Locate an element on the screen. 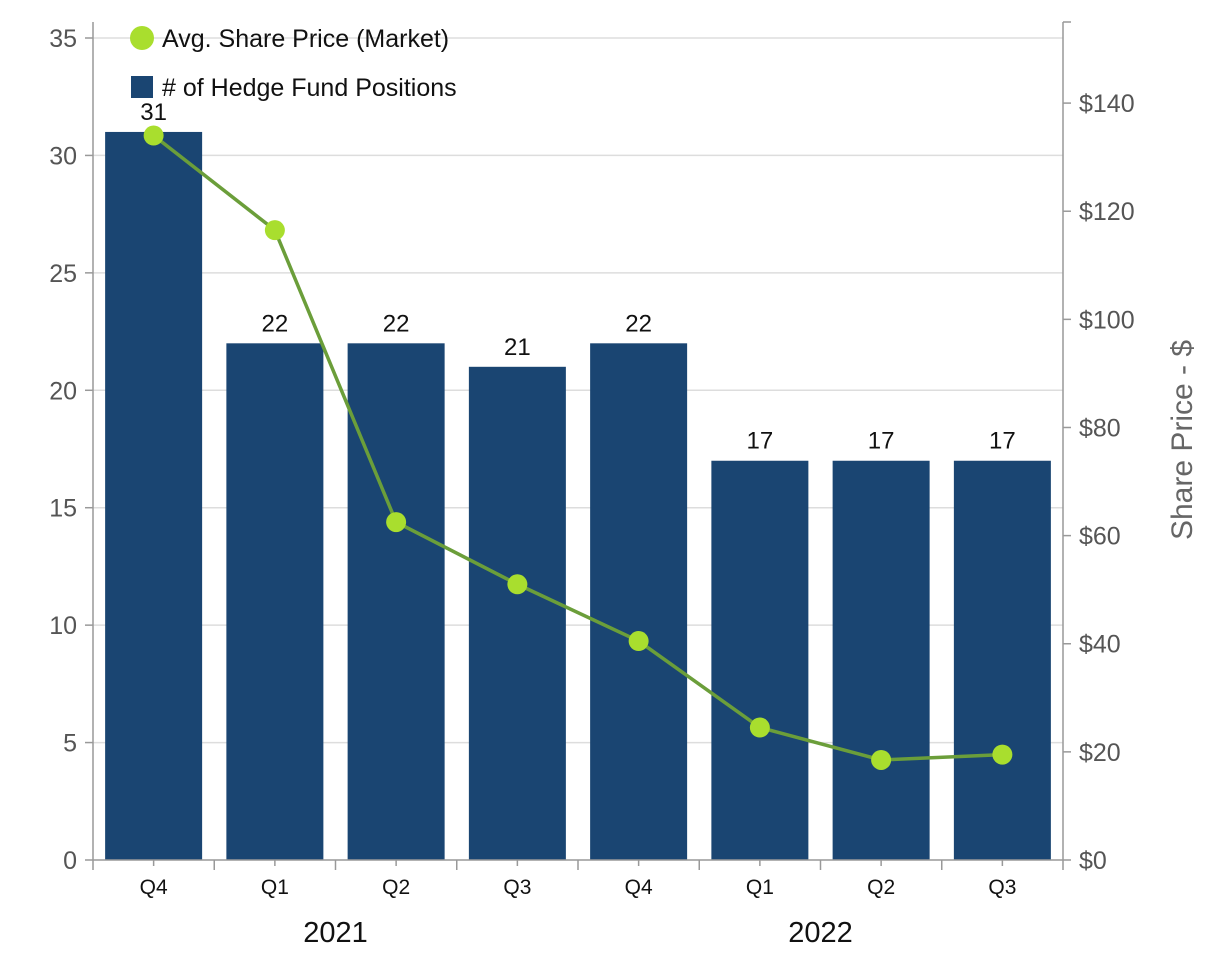  right-axis-title: Share Price - $ is located at coordinates (1182, 440).